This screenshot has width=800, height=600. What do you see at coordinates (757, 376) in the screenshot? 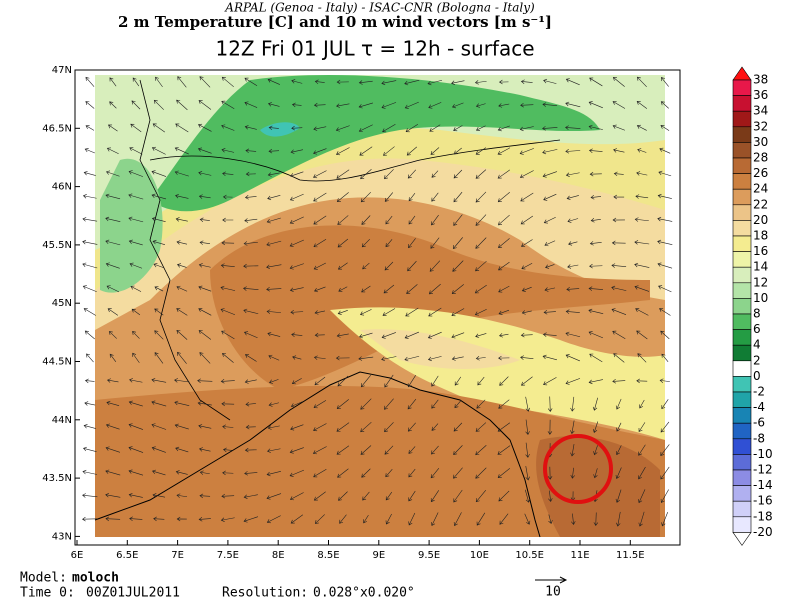
I see `colorbar-label: 0` at bounding box center [757, 376].